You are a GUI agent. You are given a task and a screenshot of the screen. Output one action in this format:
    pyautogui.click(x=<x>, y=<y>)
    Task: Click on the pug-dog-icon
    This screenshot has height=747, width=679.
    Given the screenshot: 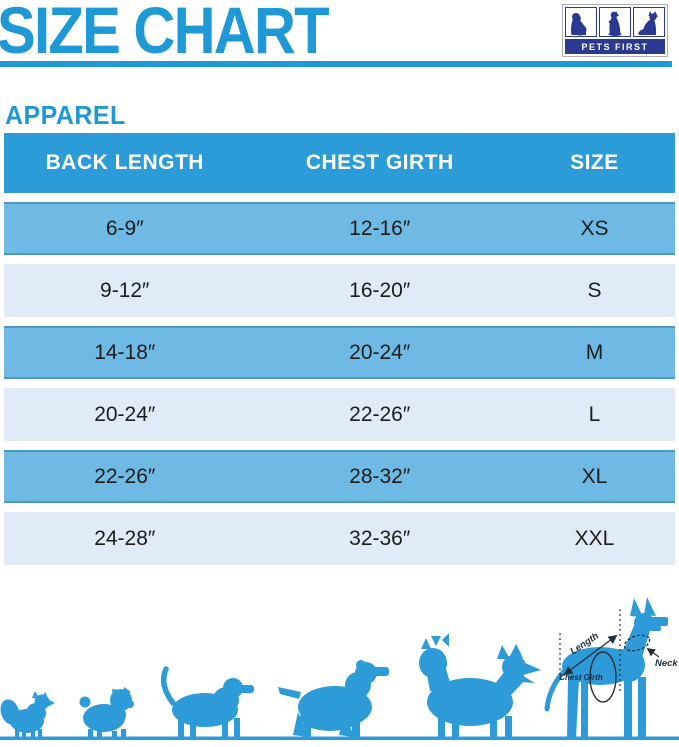 What is the action you would take?
    pyautogui.click(x=106, y=712)
    